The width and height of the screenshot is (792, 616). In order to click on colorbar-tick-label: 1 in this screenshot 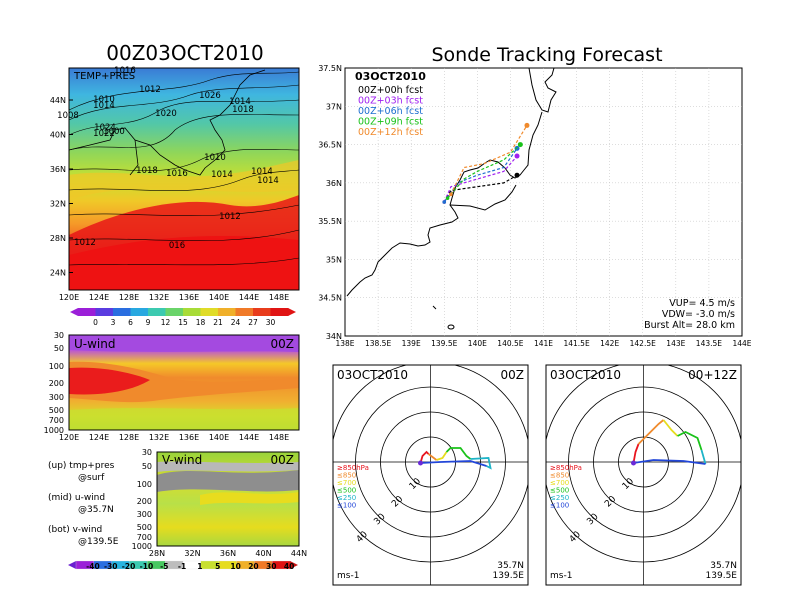, I will do `click(199, 566)`.